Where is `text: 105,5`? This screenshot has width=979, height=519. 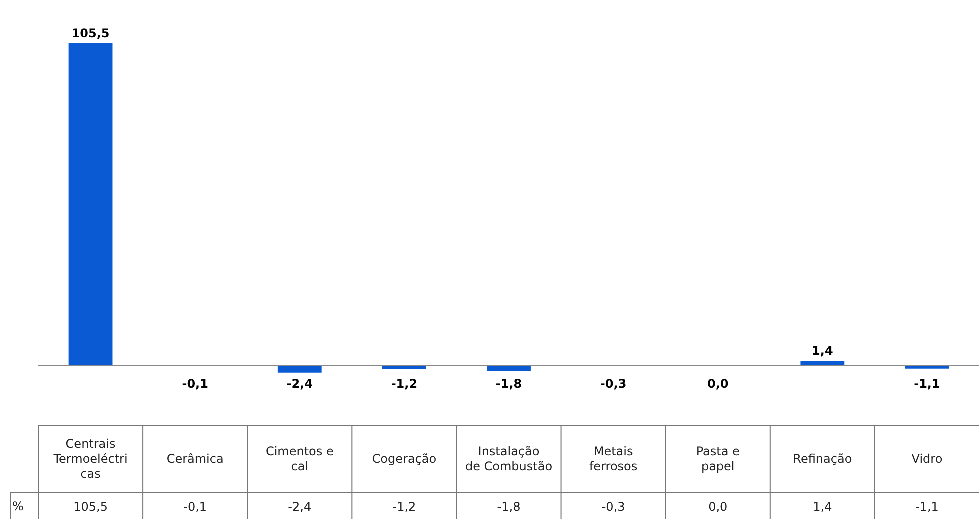 text: 105,5 is located at coordinates (91, 33).